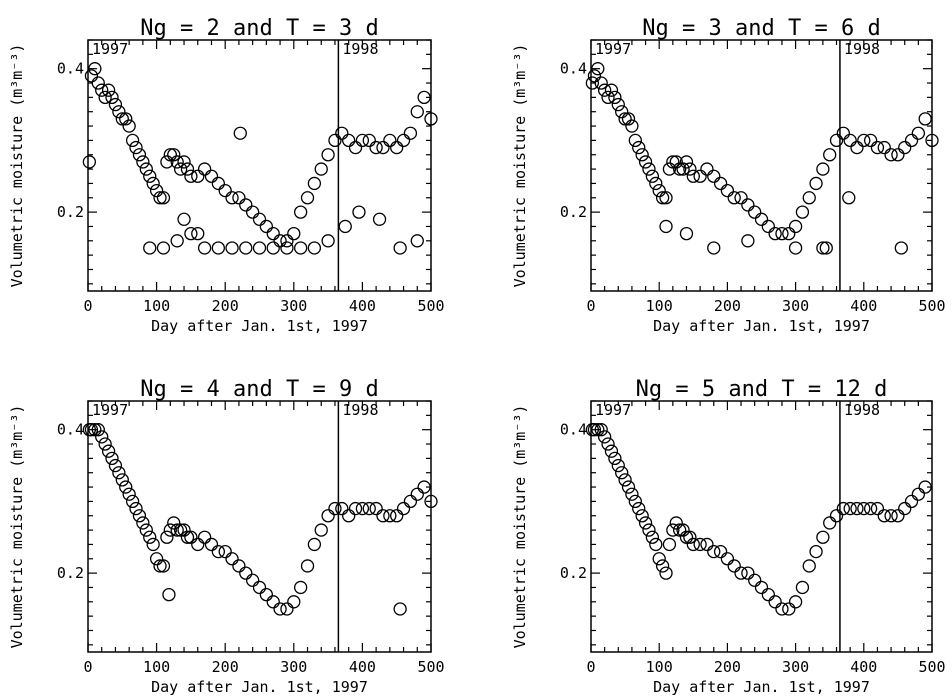 The height and width of the screenshot is (699, 952). Describe the element at coordinates (795, 306) in the screenshot. I see `x-tick-label: 300` at that location.